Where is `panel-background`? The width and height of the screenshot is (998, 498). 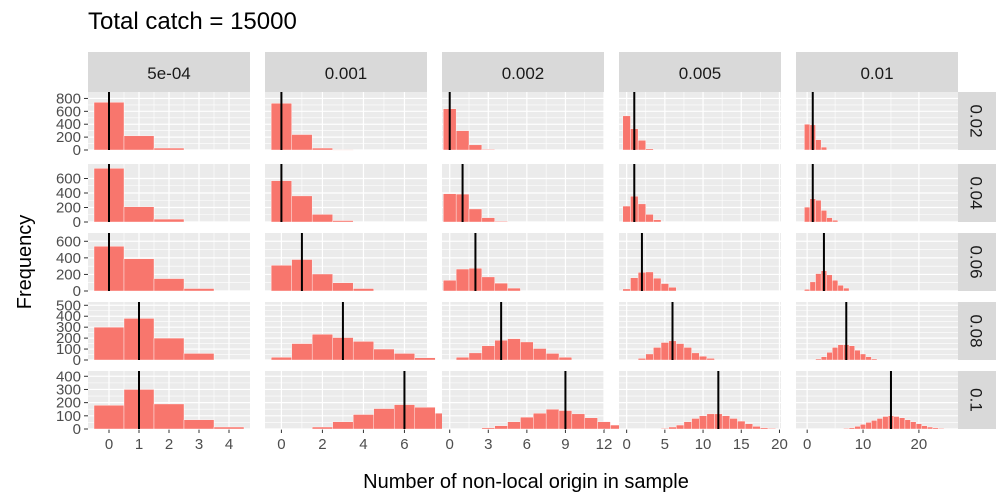 panel-background is located at coordinates (877, 121).